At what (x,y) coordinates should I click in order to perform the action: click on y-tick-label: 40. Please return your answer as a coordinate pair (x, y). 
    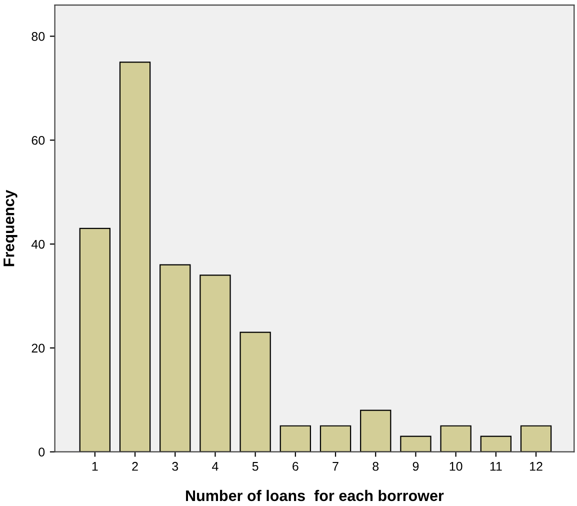
    Looking at the image, I should click on (38, 244).